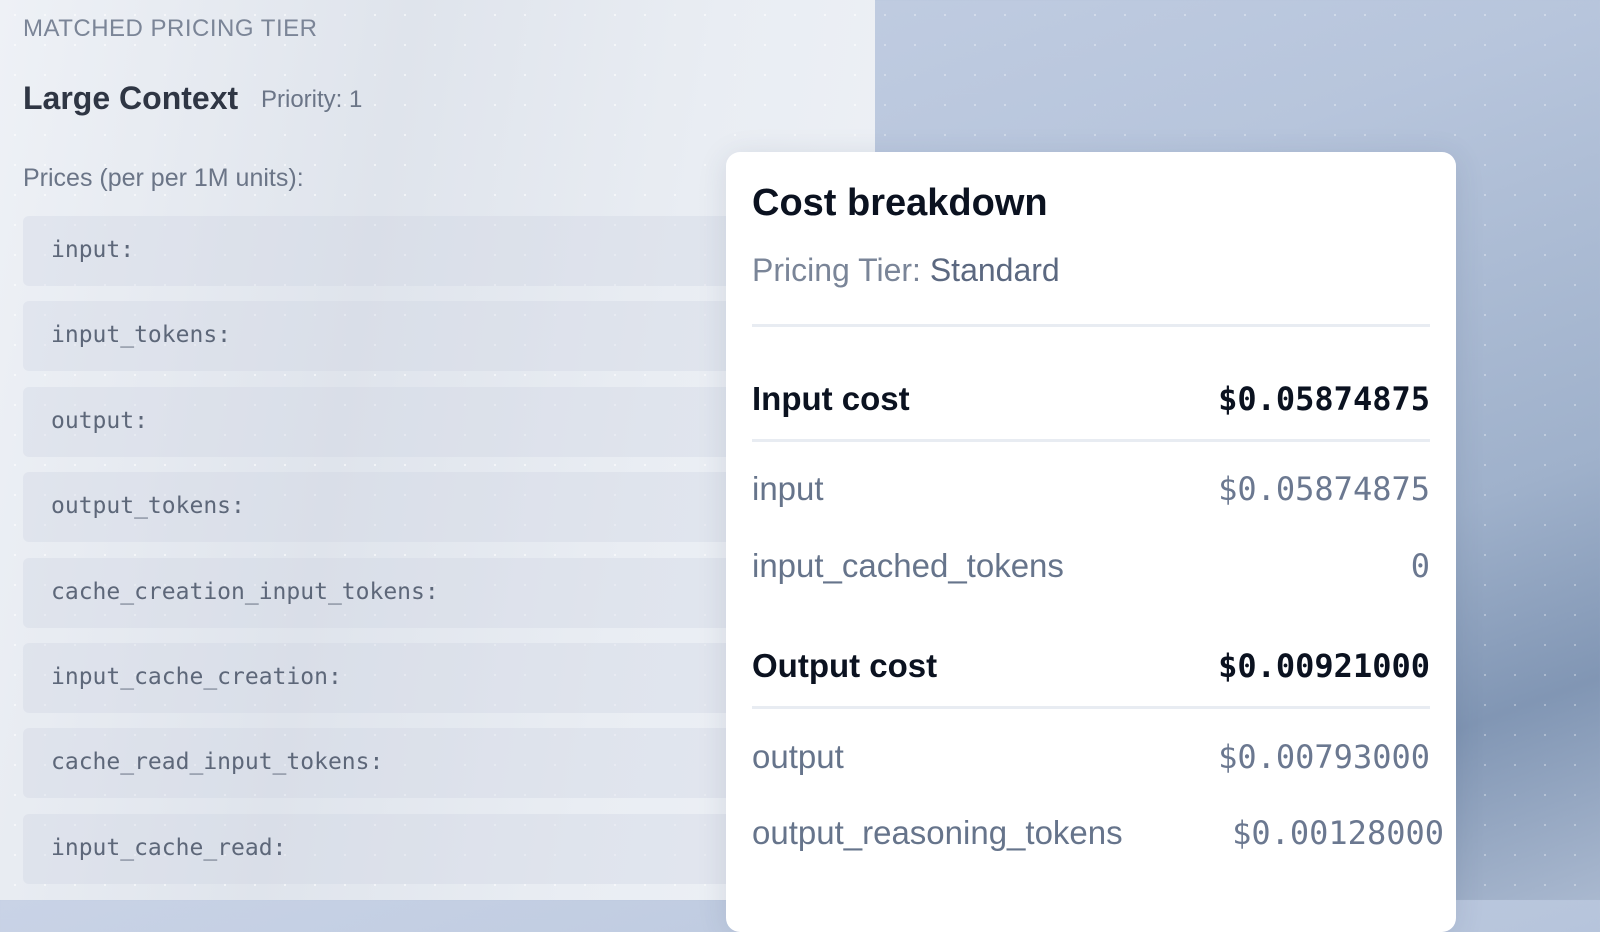  Describe the element at coordinates (1091, 400) in the screenshot. I see `input-cost-row: Input cost $0.05874875` at that location.